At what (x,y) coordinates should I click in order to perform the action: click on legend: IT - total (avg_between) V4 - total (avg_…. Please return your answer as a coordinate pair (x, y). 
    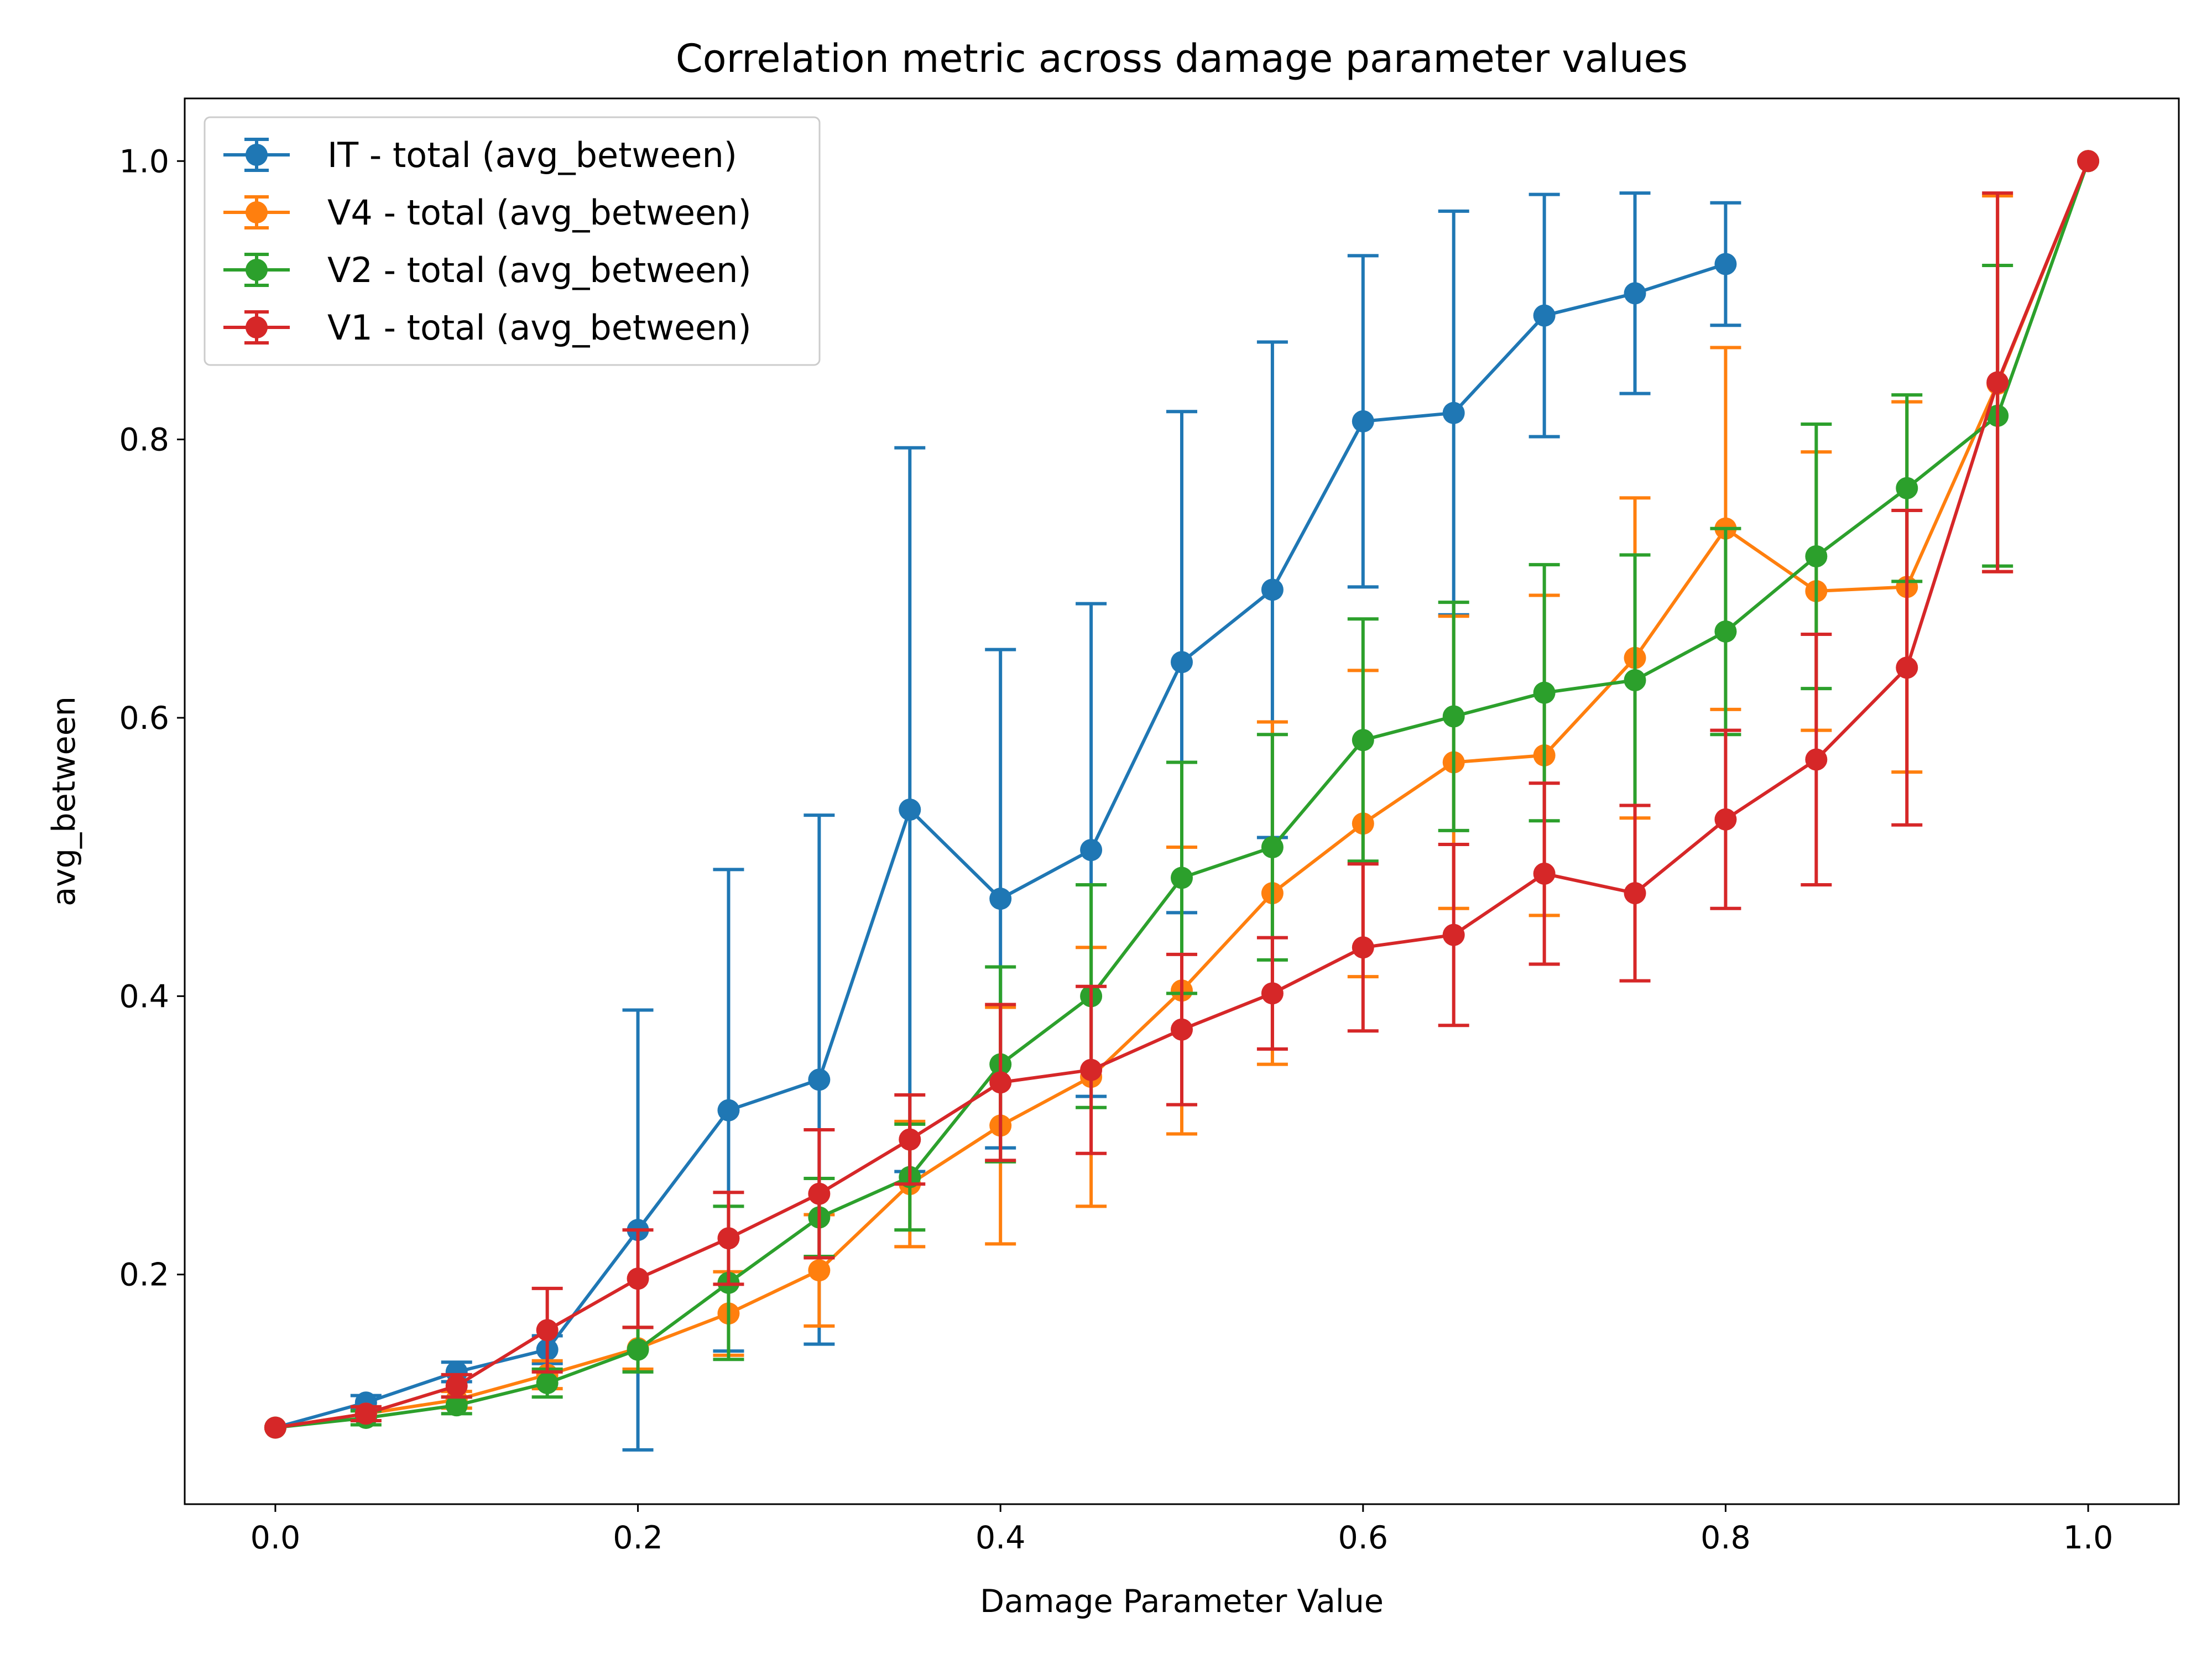
    Looking at the image, I should click on (512, 241).